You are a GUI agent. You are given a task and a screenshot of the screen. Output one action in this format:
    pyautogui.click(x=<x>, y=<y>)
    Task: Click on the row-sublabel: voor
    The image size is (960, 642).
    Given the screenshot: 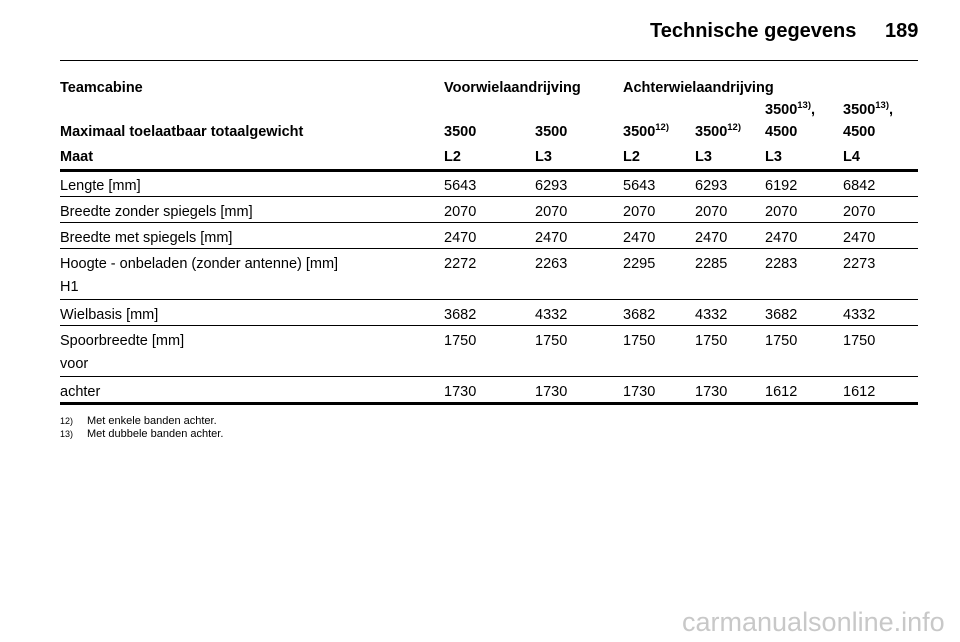 What is the action you would take?
    pyautogui.click(x=74, y=364)
    